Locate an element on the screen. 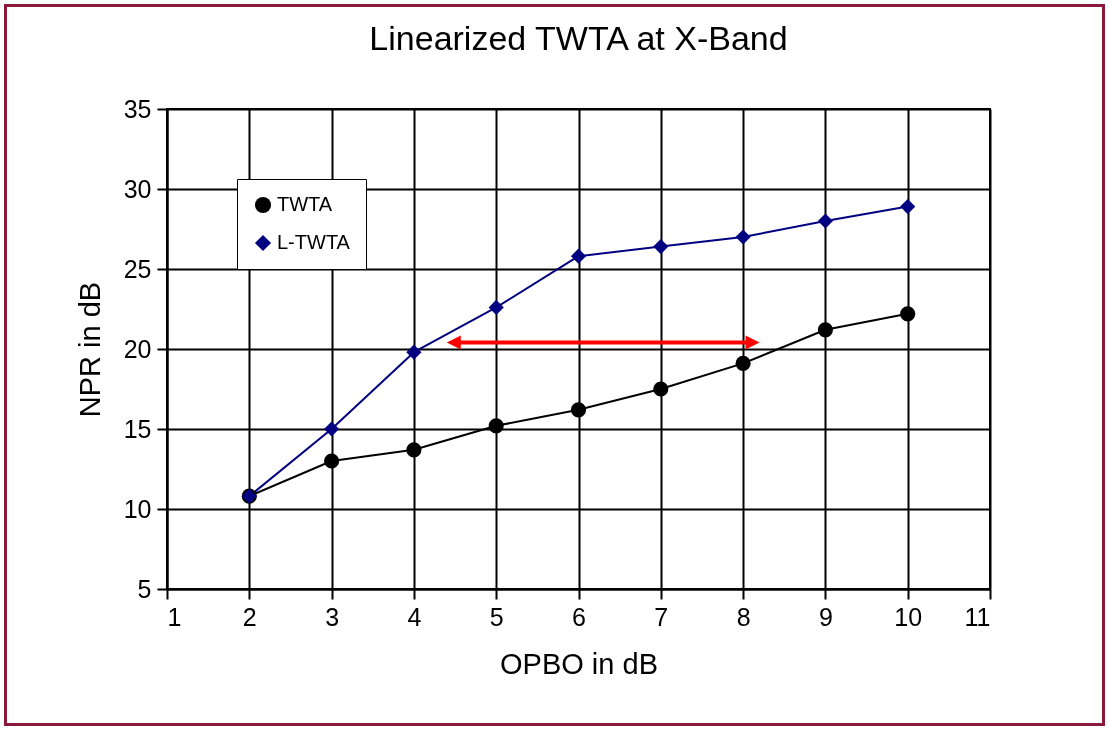  x-tick-label: 7 is located at coordinates (661, 616).